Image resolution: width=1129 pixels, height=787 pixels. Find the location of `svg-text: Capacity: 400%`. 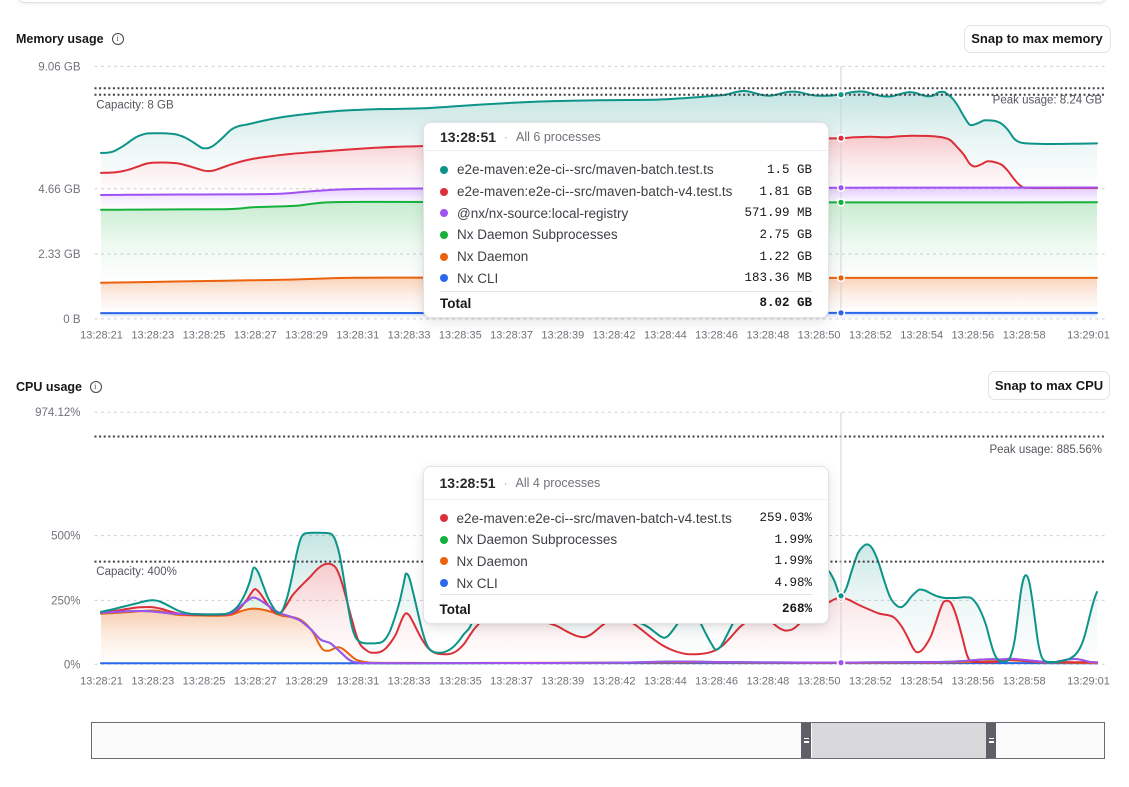

svg-text: Capacity: 400% is located at coordinates (136, 572).